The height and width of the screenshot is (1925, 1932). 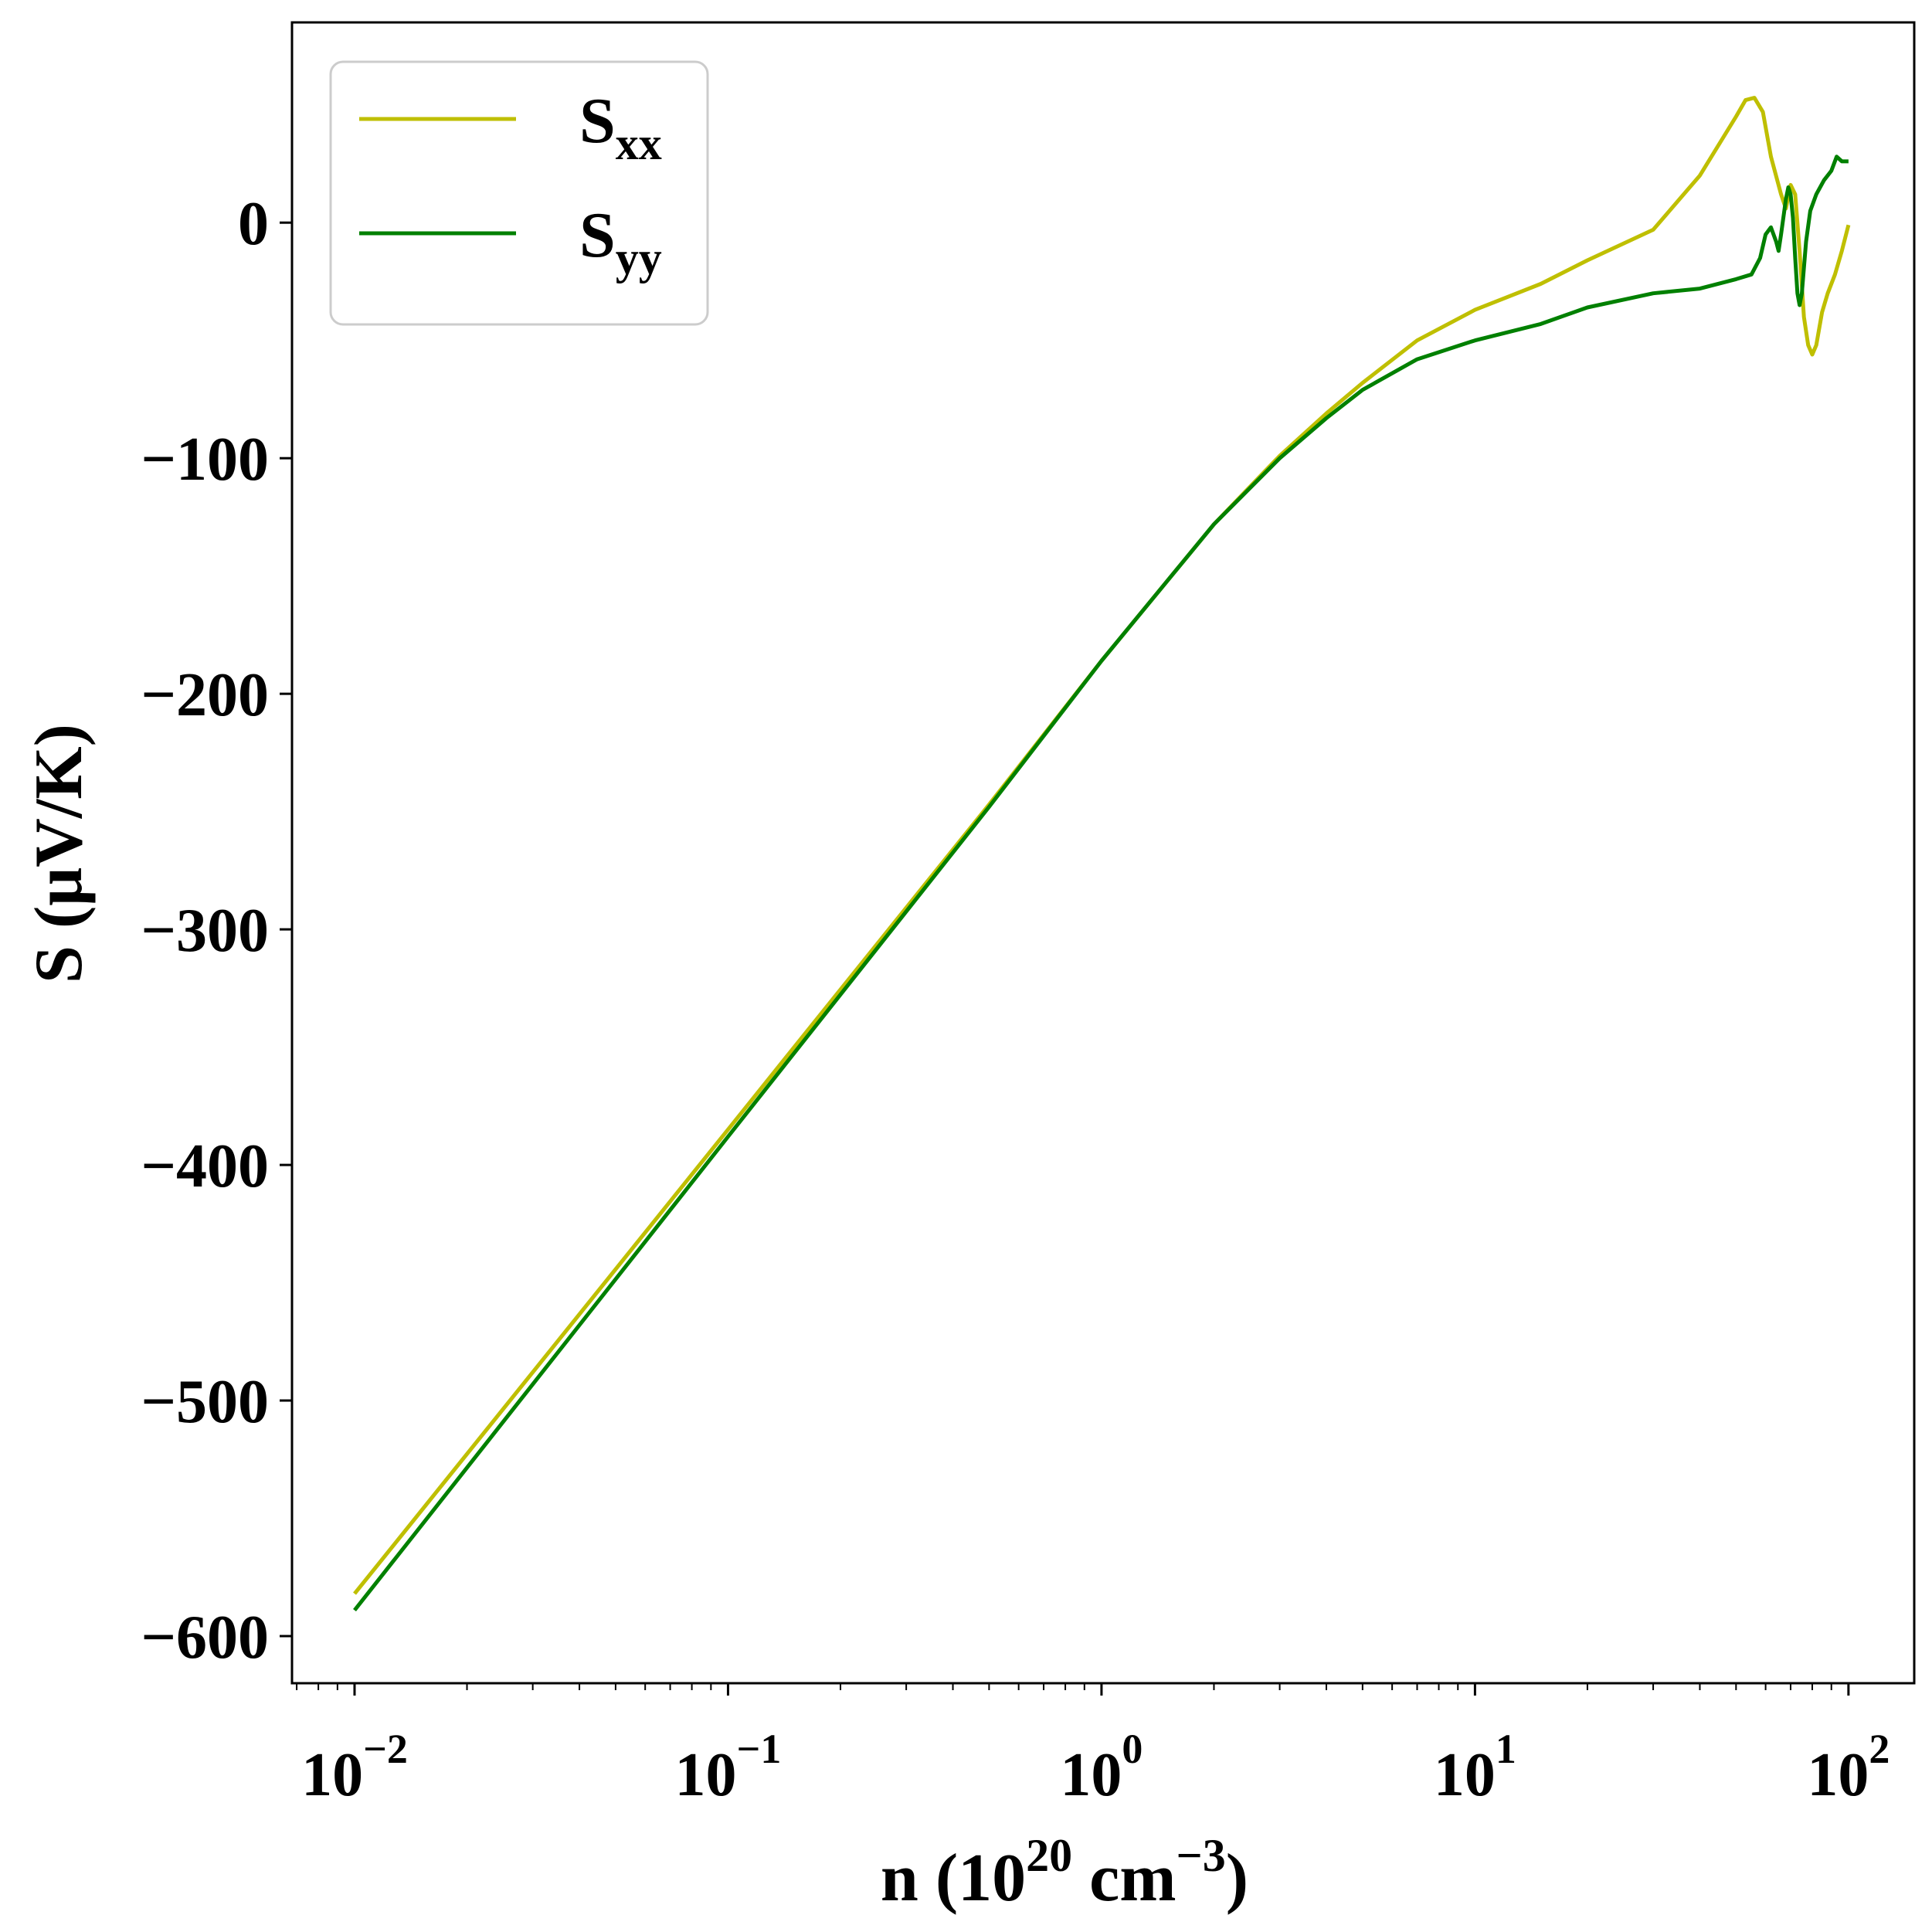 What do you see at coordinates (205, 1402) in the screenshot?
I see `y-tick-label: −500` at bounding box center [205, 1402].